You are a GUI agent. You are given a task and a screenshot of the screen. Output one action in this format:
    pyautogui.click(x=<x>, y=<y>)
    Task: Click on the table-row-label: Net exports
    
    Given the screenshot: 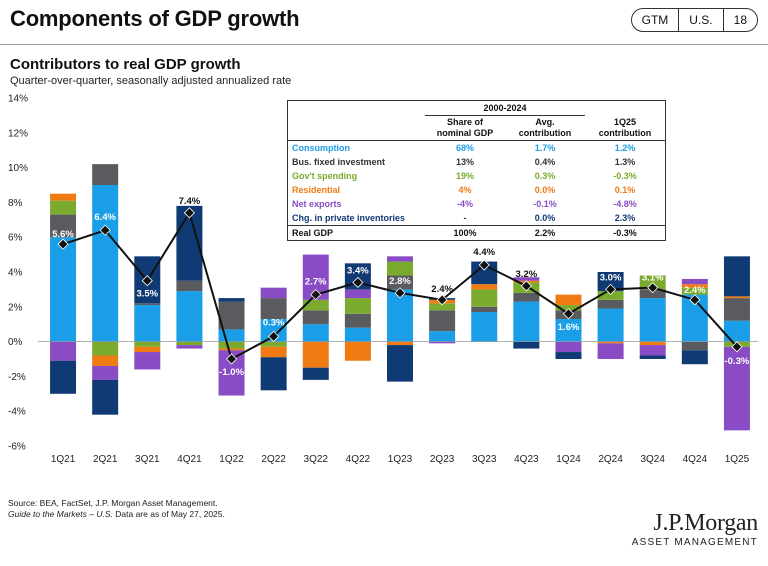 What is the action you would take?
    pyautogui.click(x=317, y=204)
    